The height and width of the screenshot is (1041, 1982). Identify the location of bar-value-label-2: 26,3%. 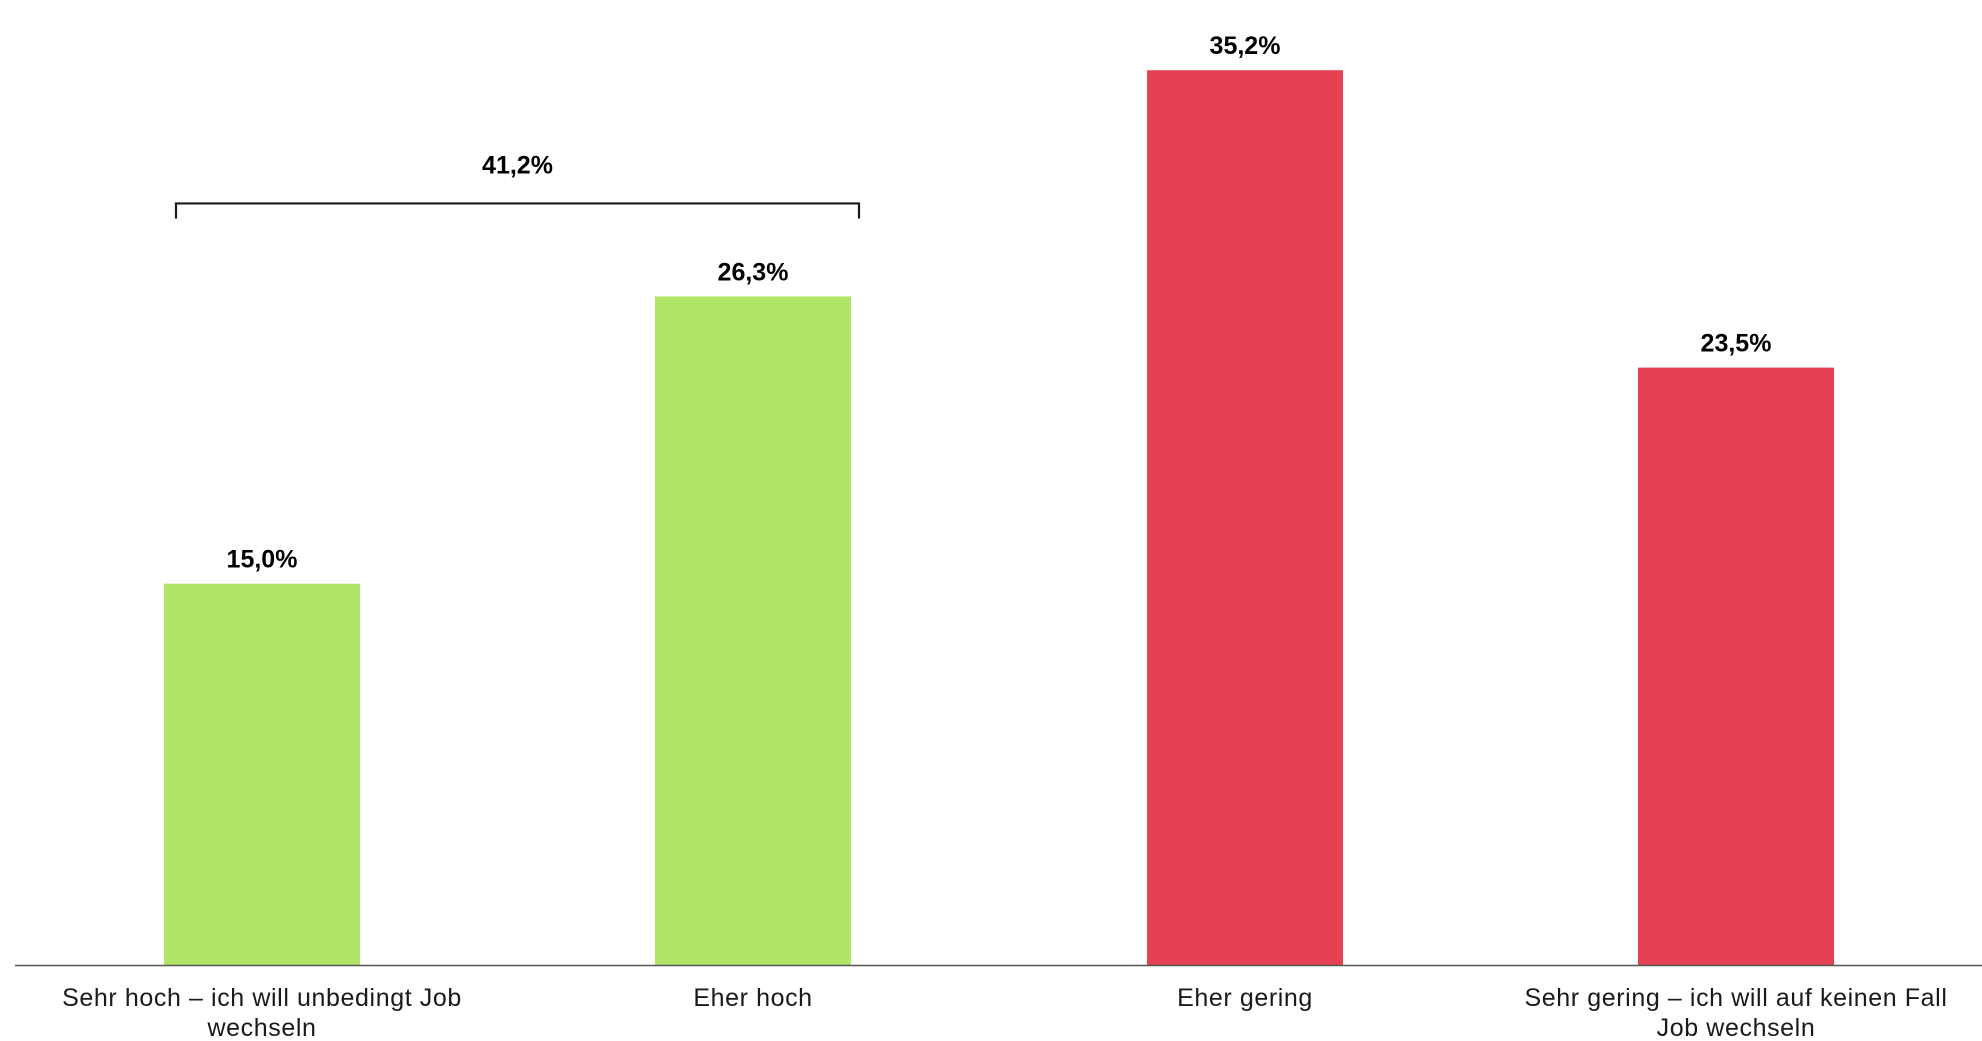
(753, 272).